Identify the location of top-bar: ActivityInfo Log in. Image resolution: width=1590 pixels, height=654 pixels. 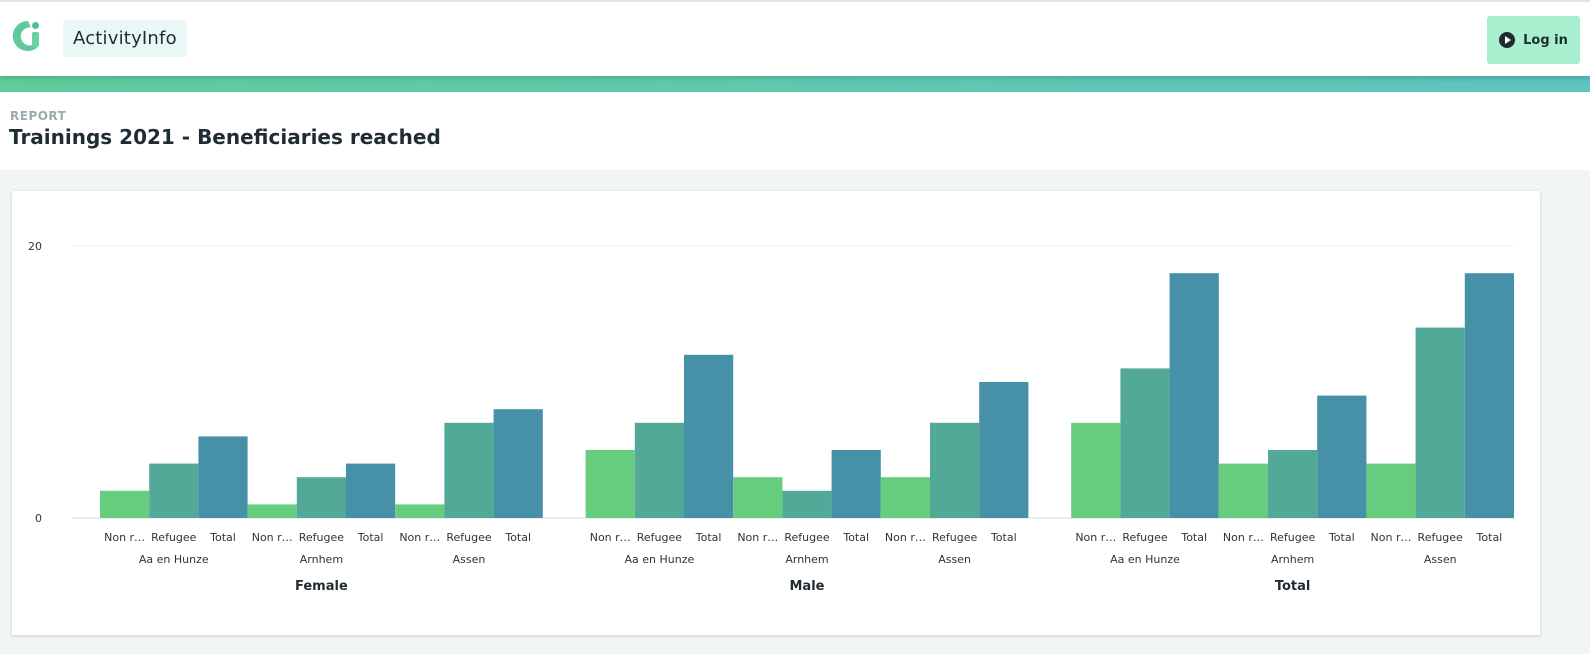
(795, 38).